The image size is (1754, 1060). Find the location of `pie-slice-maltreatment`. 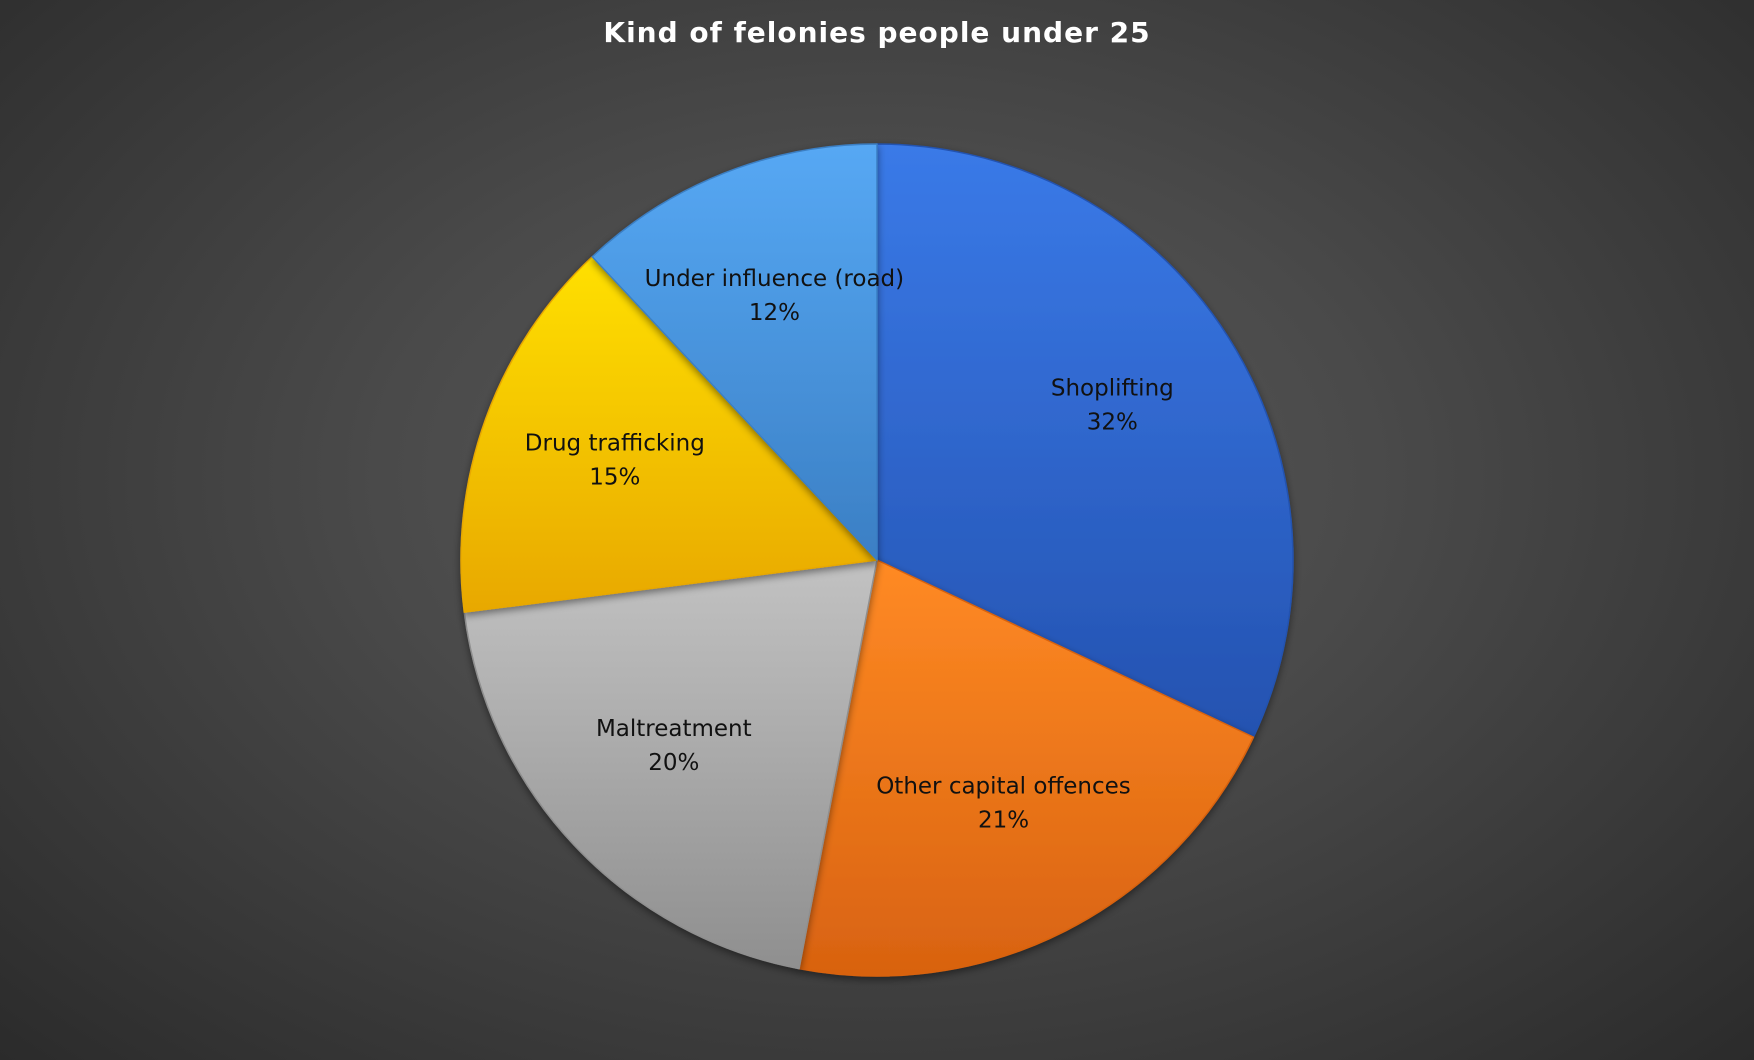

pie-slice-maltreatment is located at coordinates (670, 764).